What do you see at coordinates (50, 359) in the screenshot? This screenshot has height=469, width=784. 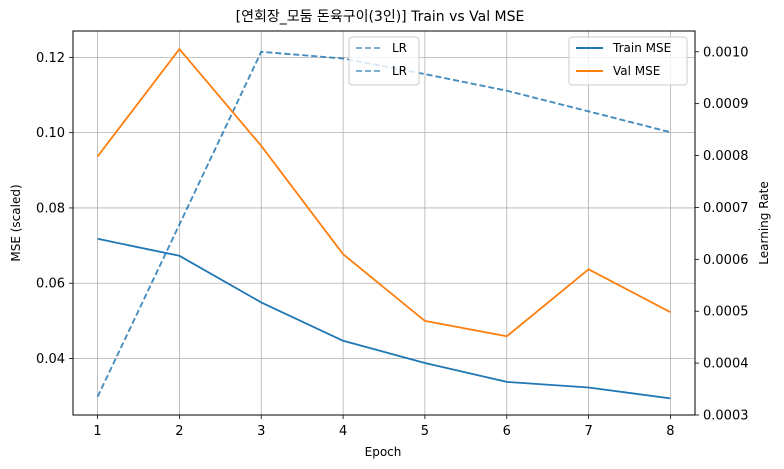 I see `y-tick-label: 0.04` at bounding box center [50, 359].